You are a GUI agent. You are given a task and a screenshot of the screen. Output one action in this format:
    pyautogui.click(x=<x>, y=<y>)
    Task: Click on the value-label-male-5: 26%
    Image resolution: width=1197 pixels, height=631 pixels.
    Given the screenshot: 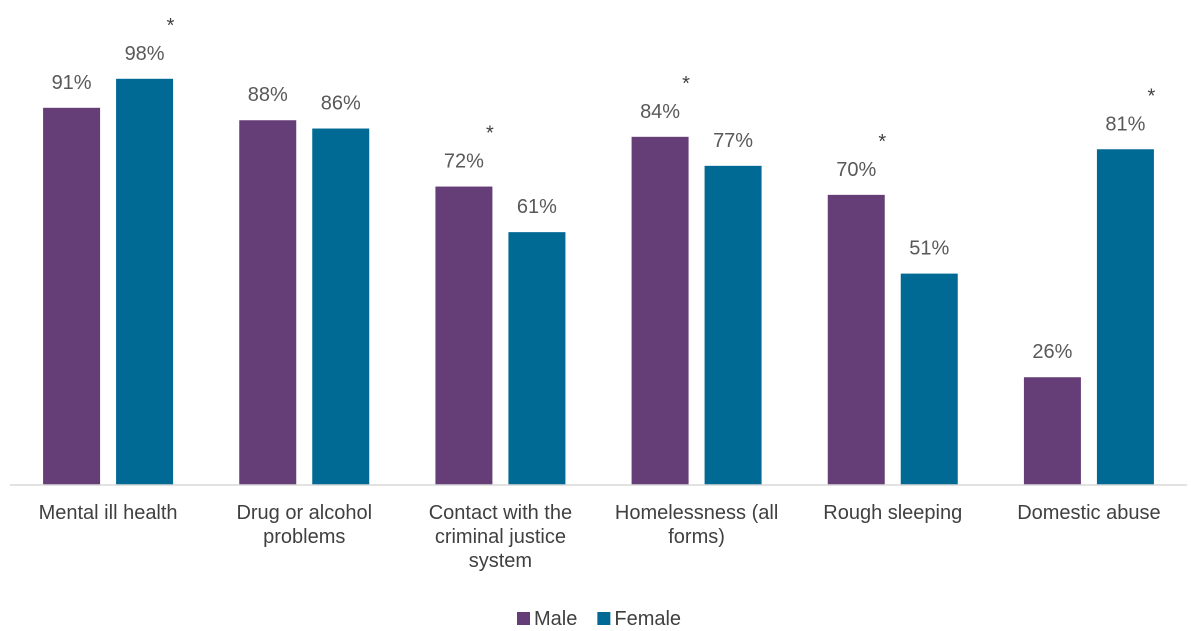 What is the action you would take?
    pyautogui.click(x=1052, y=352)
    